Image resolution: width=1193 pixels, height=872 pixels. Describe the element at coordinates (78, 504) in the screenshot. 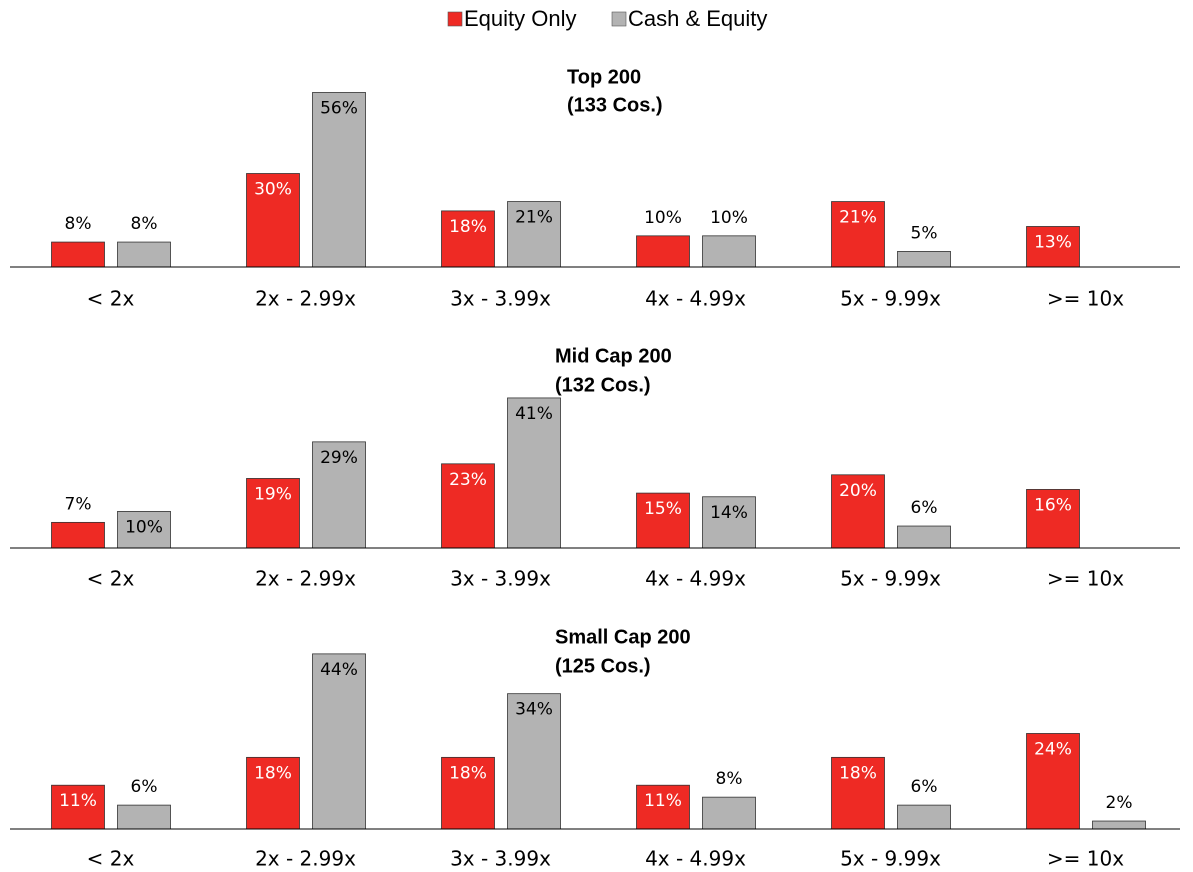

I see `data-label: 7%` at that location.